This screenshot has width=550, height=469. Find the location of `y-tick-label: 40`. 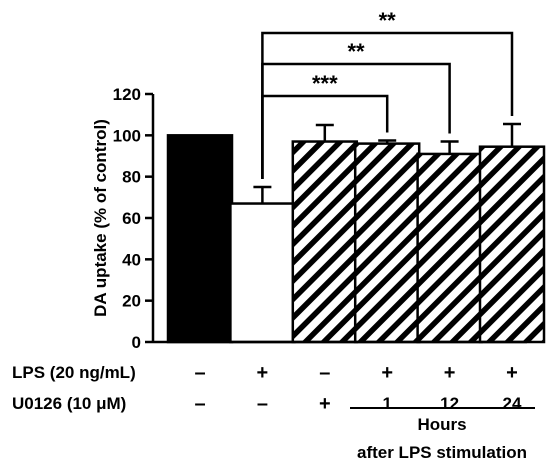

y-tick-label: 40 is located at coordinates (131, 259).